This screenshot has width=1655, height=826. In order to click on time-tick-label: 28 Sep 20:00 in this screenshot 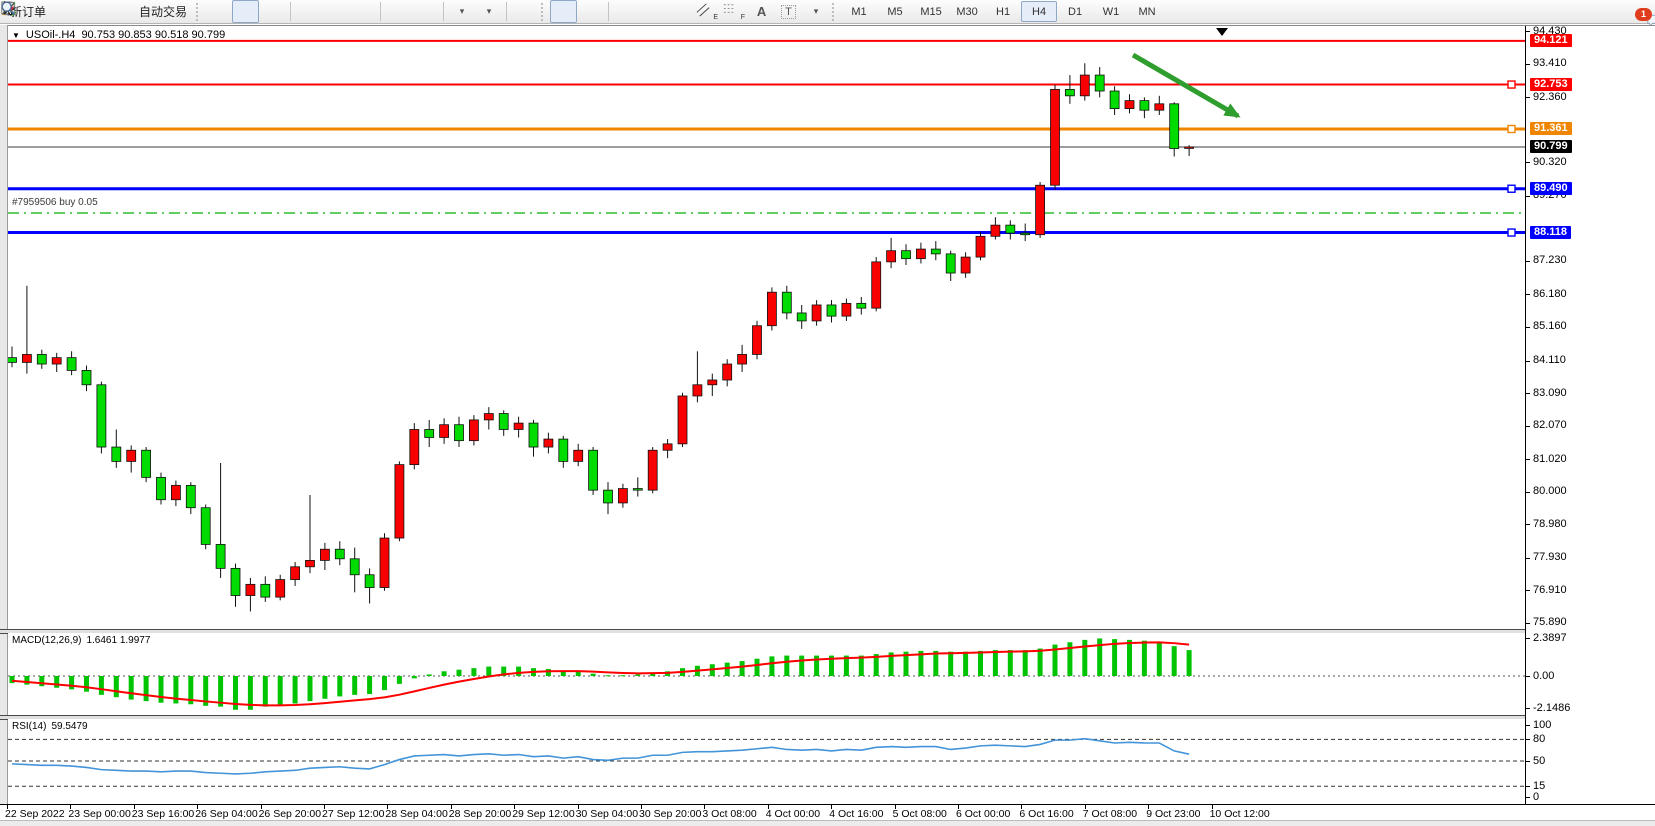, I will do `click(480, 814)`.